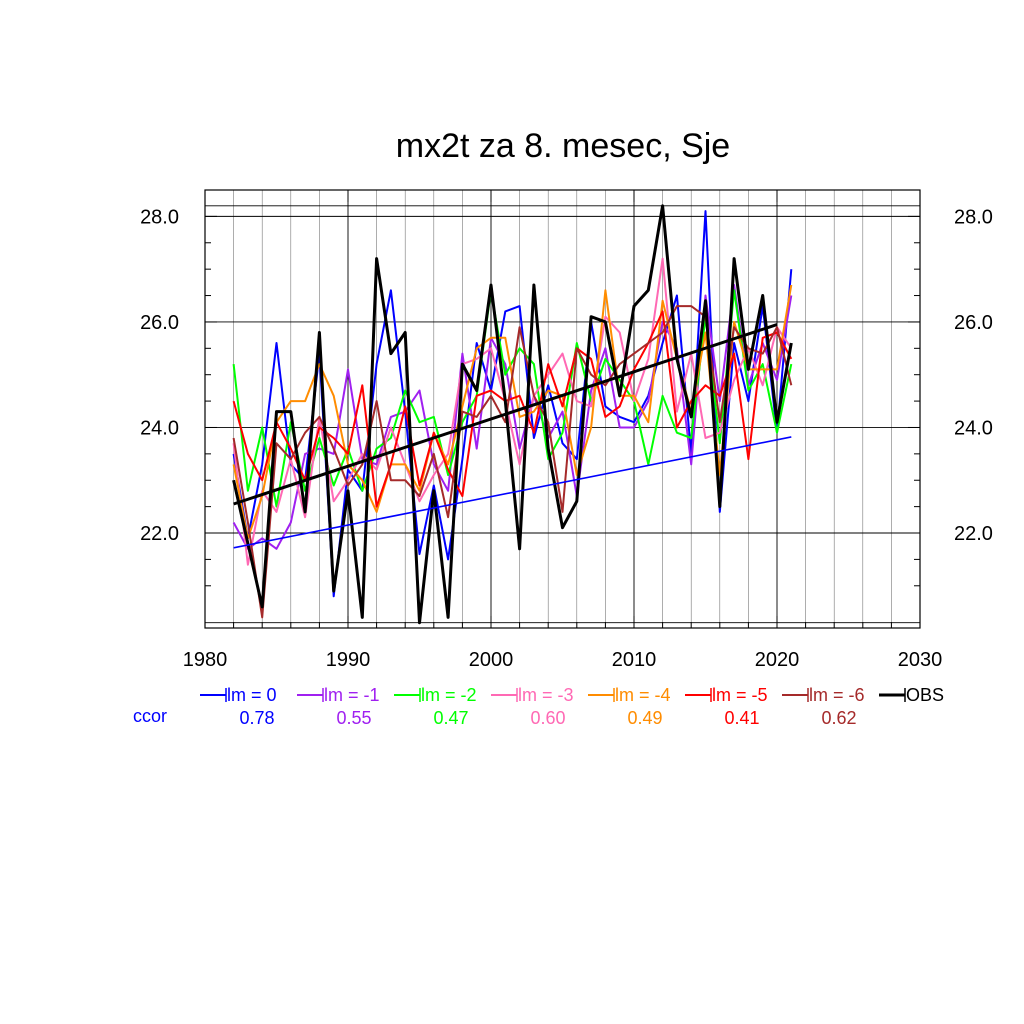  Describe the element at coordinates (777, 660) in the screenshot. I see `x-tick-label: 2020` at that location.